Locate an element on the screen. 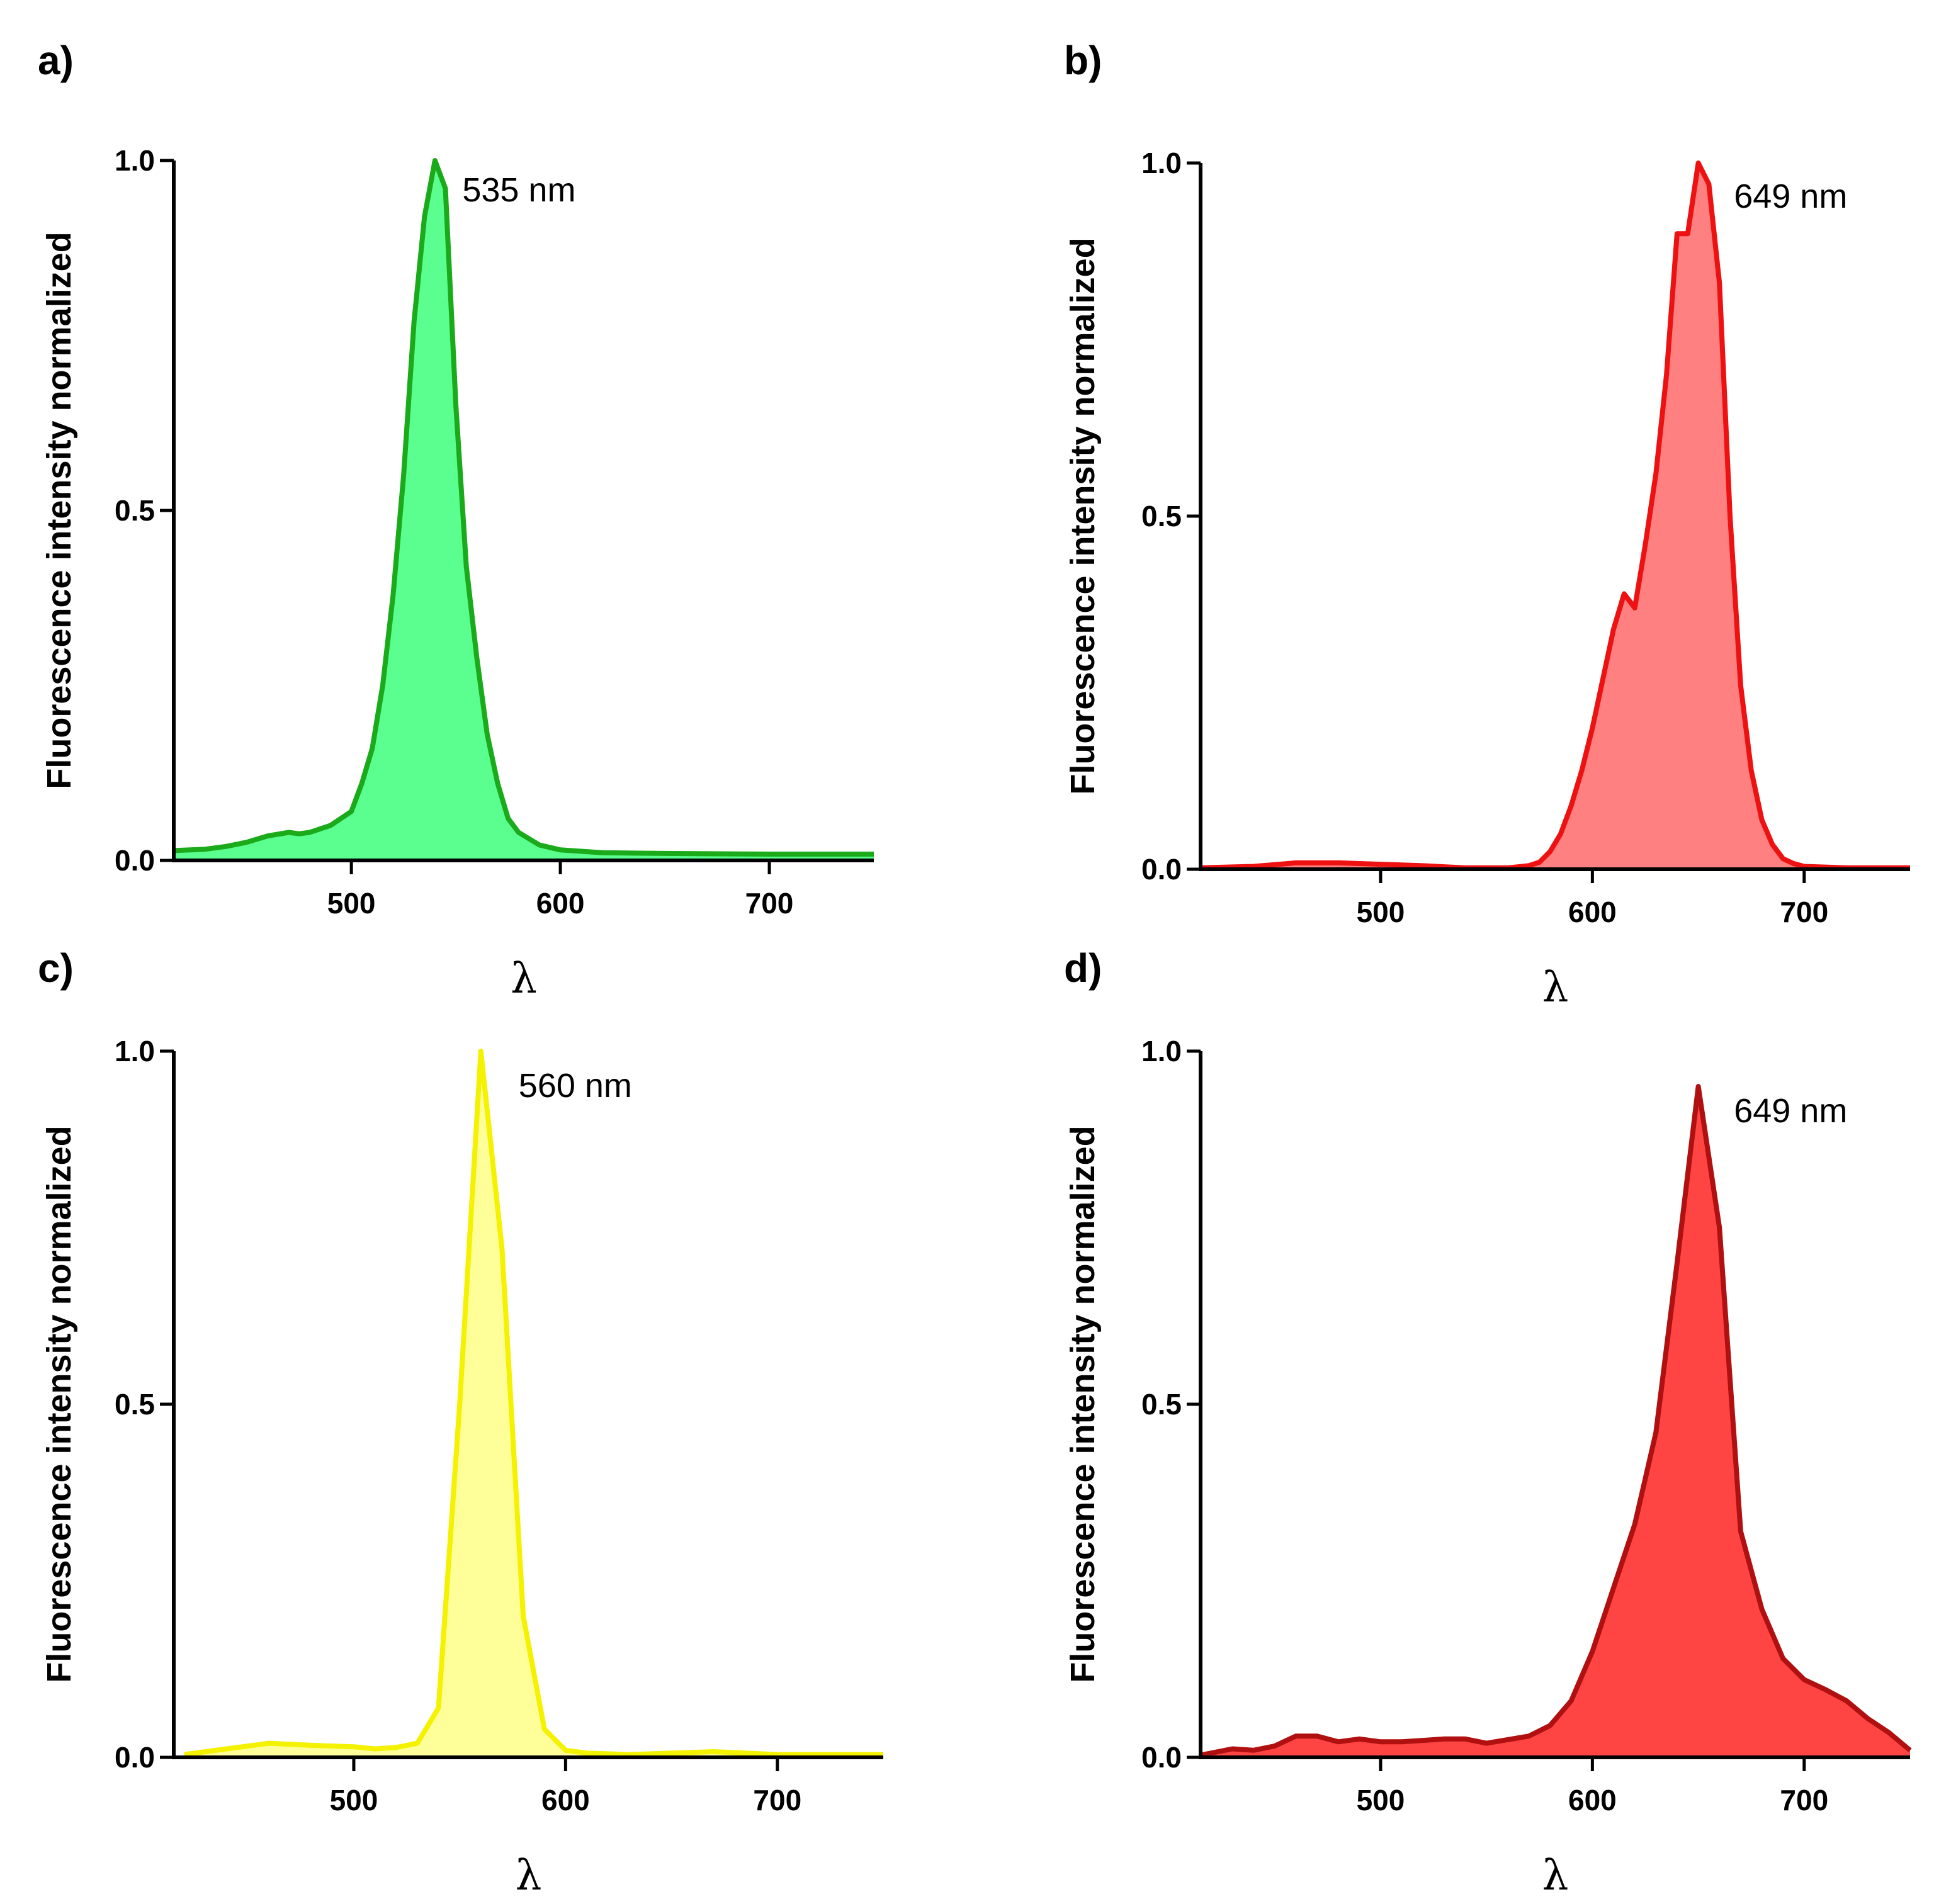 The width and height of the screenshot is (1934, 1904). peak-annotation-c: 560 nm is located at coordinates (575, 1086).